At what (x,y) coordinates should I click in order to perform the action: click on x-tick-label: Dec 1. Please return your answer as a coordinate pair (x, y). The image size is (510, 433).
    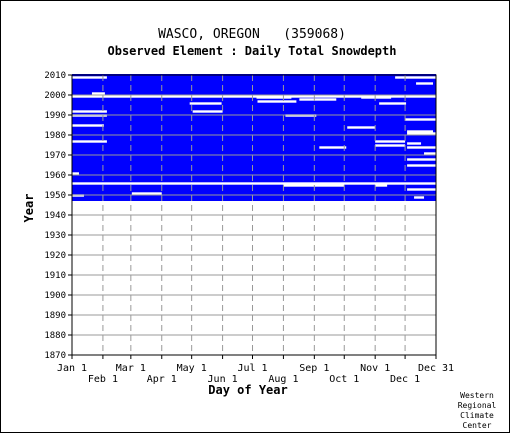
    Looking at the image, I should click on (405, 379).